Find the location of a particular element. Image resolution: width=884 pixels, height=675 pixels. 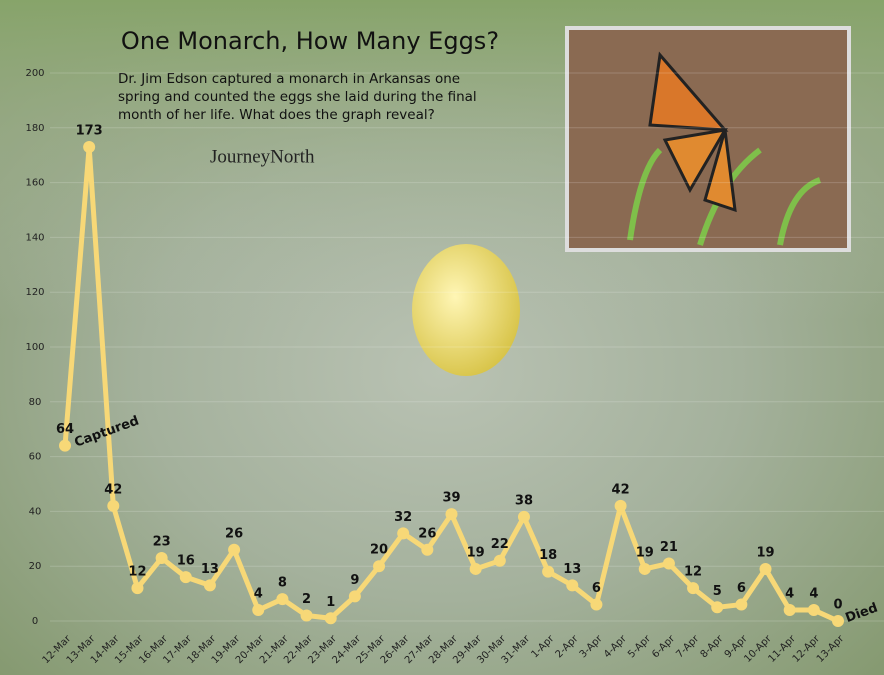

data-label: 2 is located at coordinates (306, 599).